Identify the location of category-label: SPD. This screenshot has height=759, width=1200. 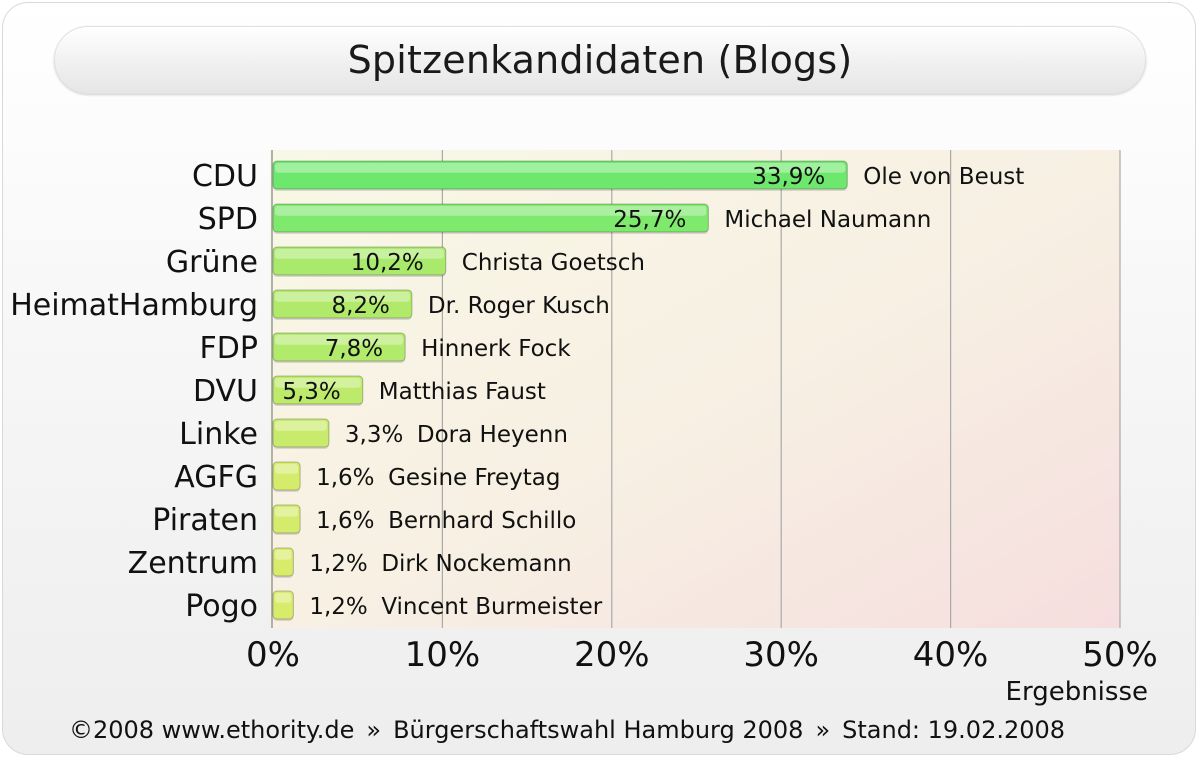
(228, 219).